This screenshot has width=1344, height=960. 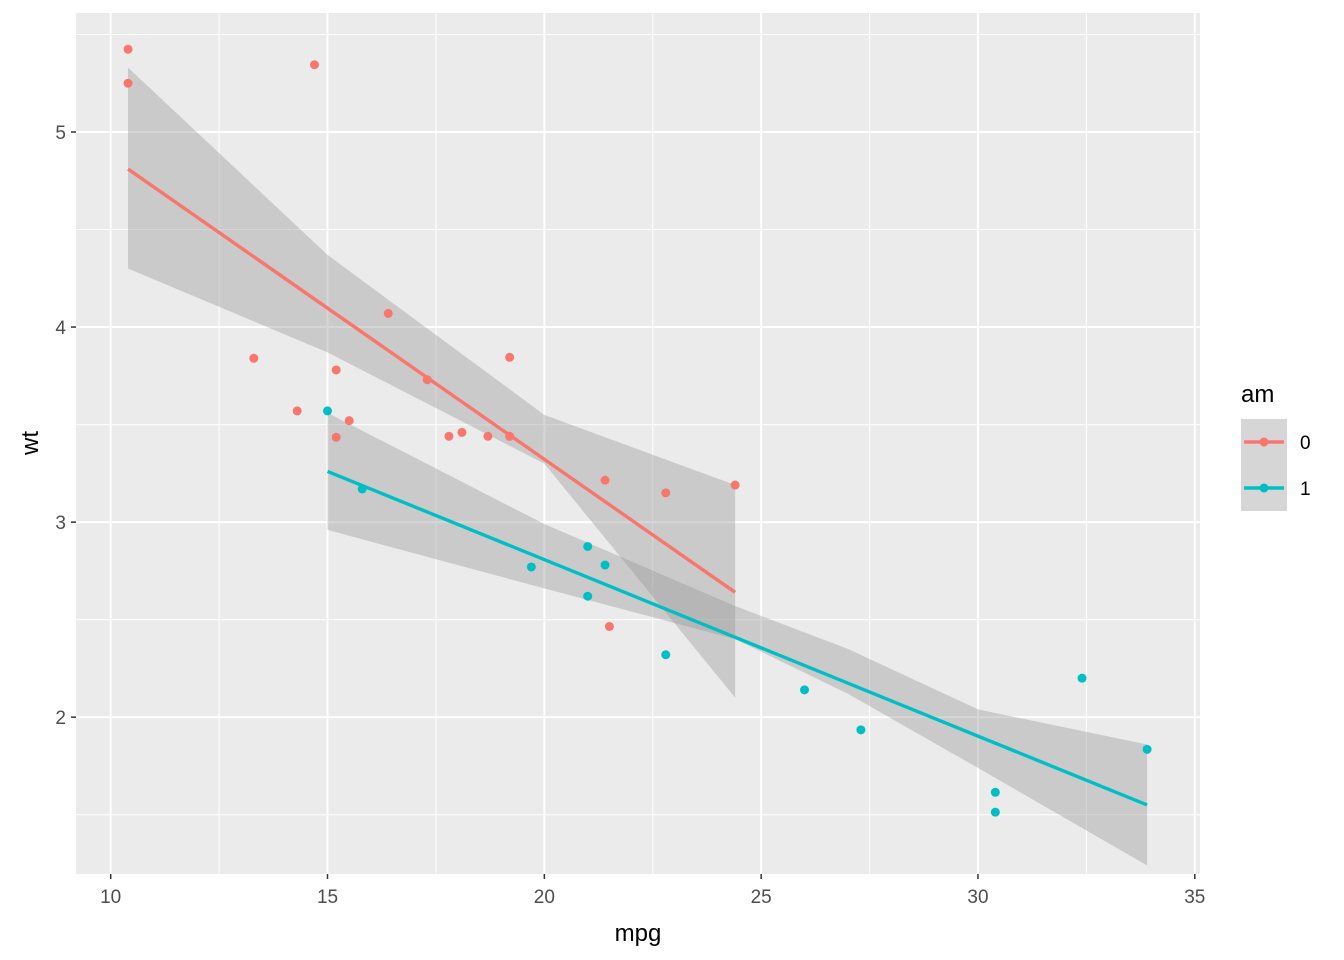 I want to click on legend: am 0 1, so click(x=1276, y=446).